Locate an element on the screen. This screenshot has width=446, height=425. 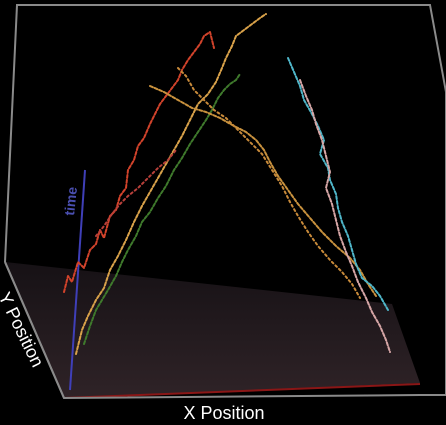
cyan-track is located at coordinates (338, 184).